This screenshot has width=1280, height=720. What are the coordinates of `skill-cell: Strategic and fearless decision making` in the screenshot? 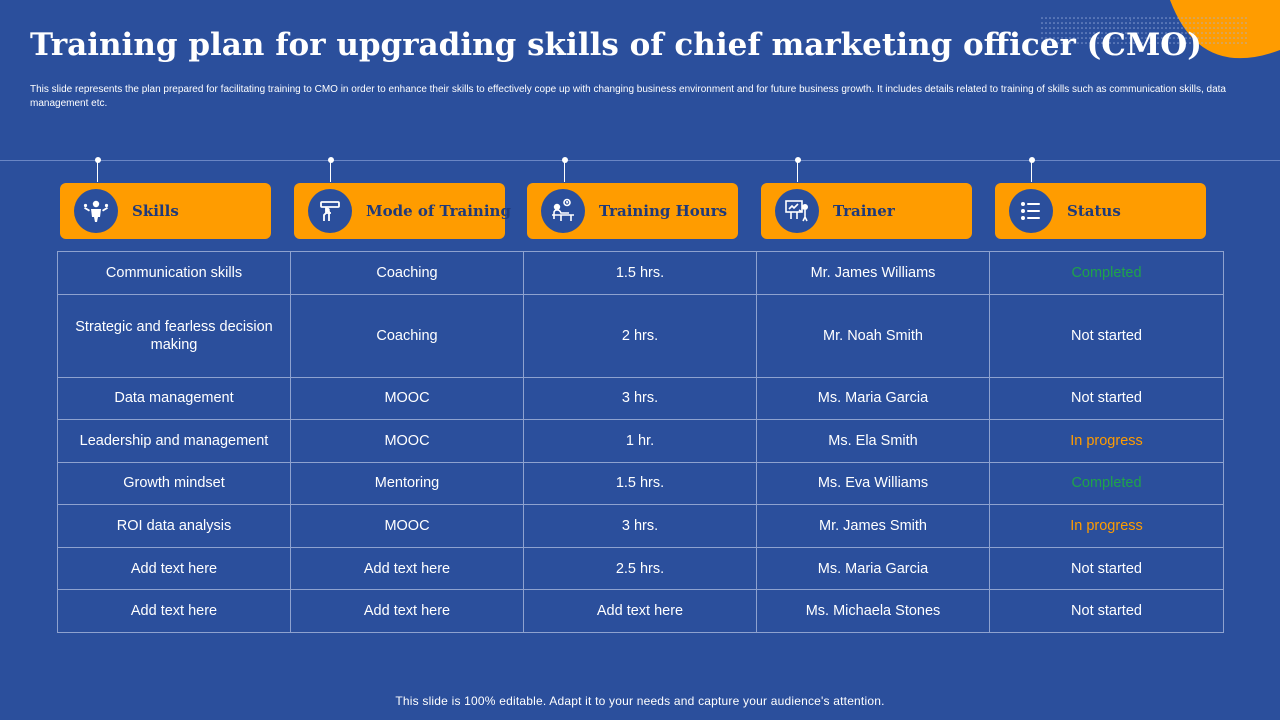 It's located at (174, 335).